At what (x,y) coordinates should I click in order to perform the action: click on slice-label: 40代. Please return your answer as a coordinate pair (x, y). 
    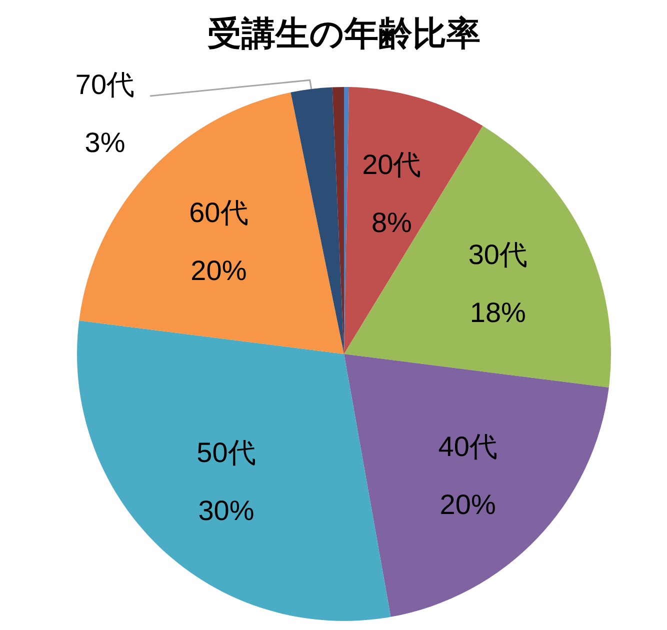
    Looking at the image, I should click on (468, 446).